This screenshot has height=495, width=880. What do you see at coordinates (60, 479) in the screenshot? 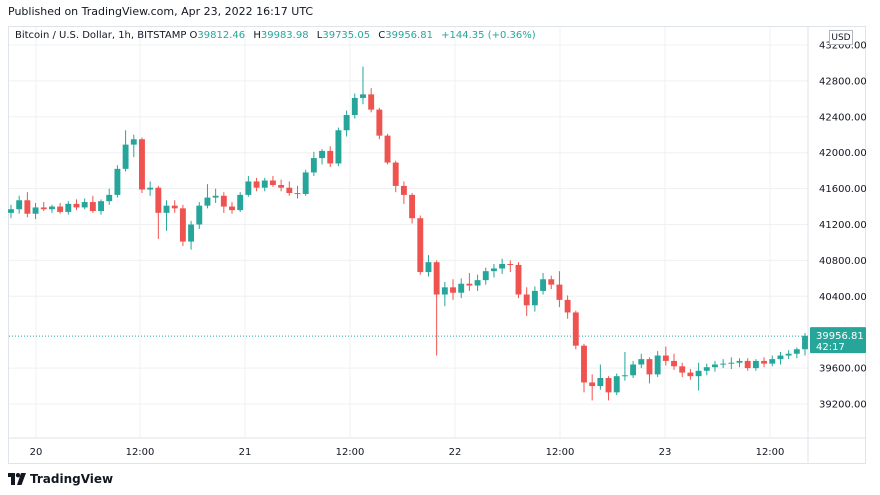
I see `tradingview-logo: TradingView` at bounding box center [60, 479].